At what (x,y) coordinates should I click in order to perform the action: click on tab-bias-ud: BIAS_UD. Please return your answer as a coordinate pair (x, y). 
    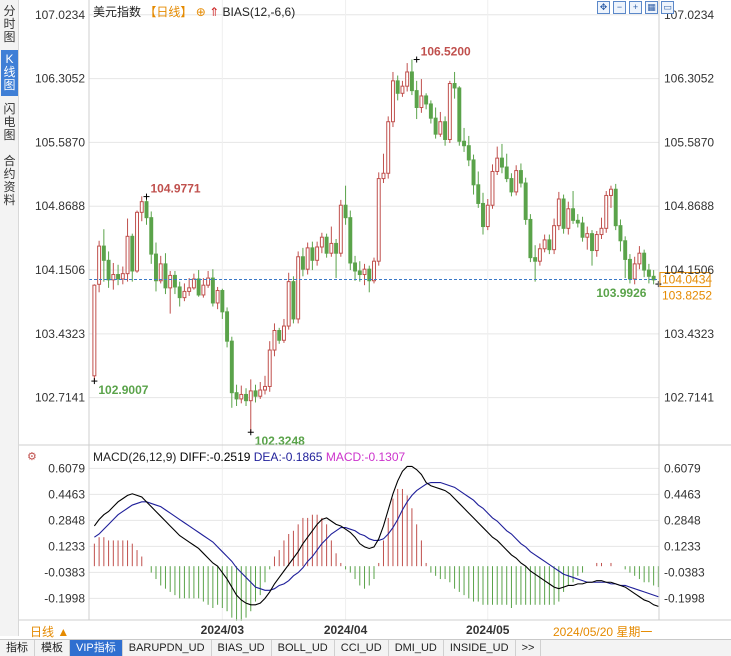
    Looking at the image, I should click on (242, 648).